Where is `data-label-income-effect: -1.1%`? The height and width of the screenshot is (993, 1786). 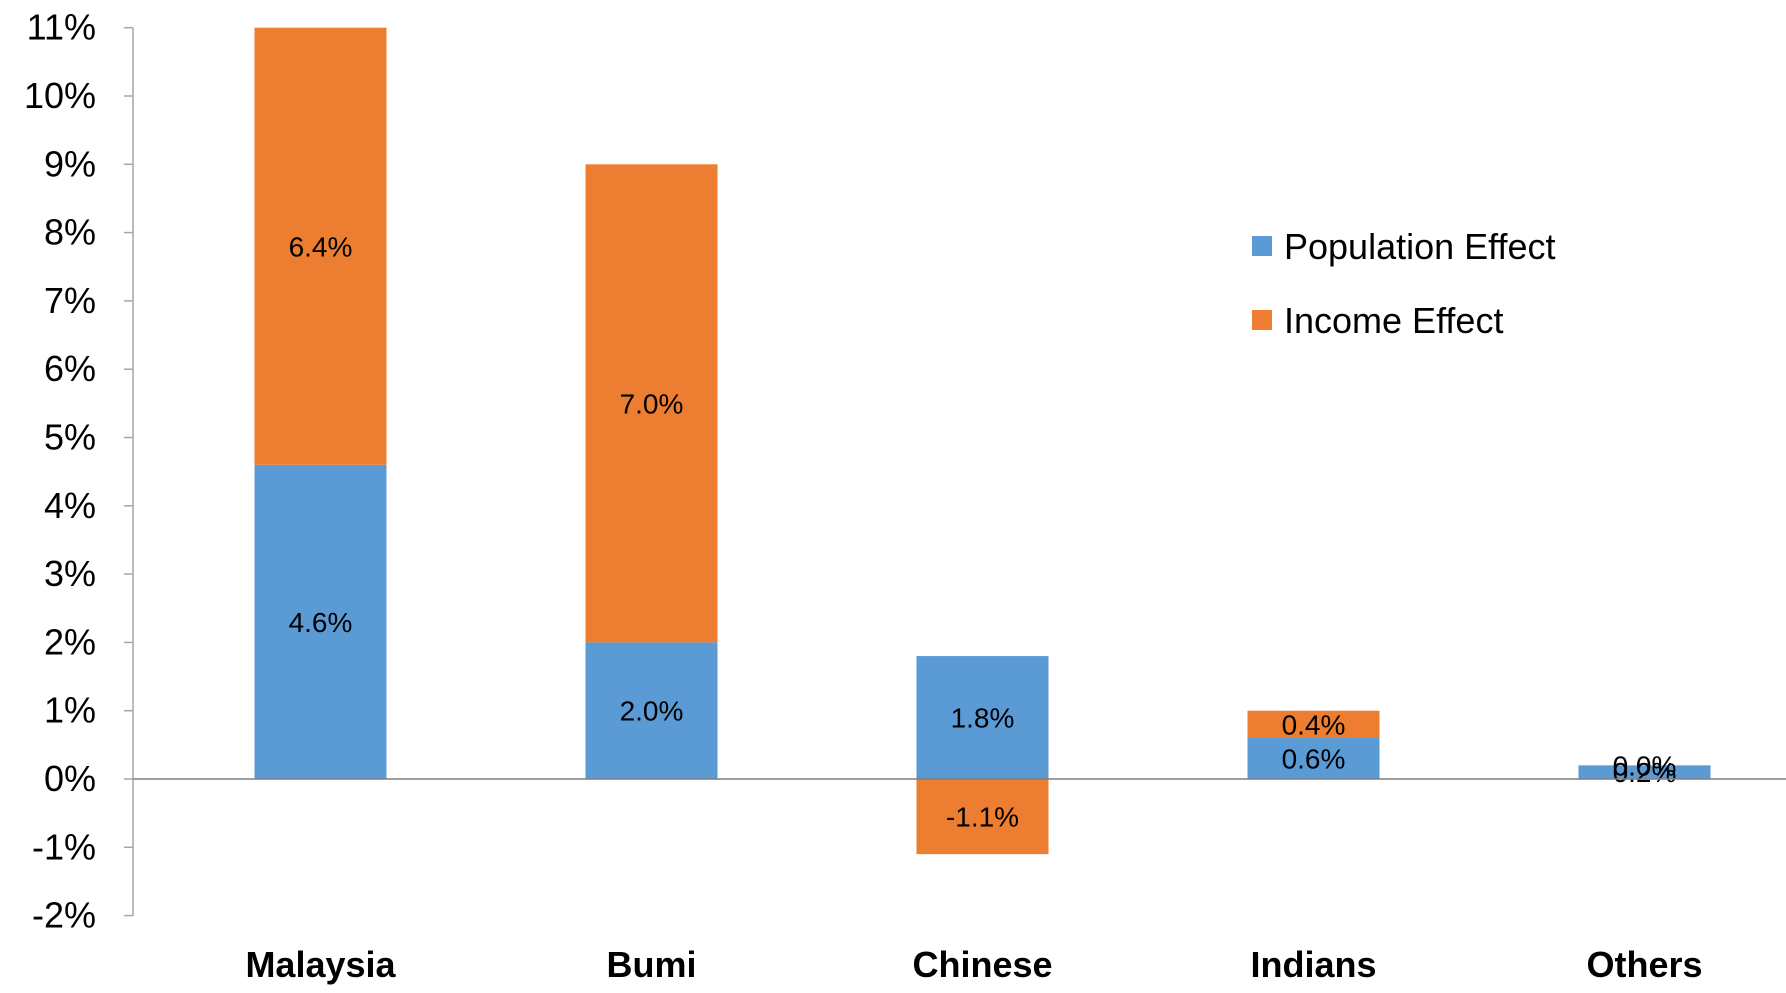 data-label-income-effect: -1.1% is located at coordinates (982, 817).